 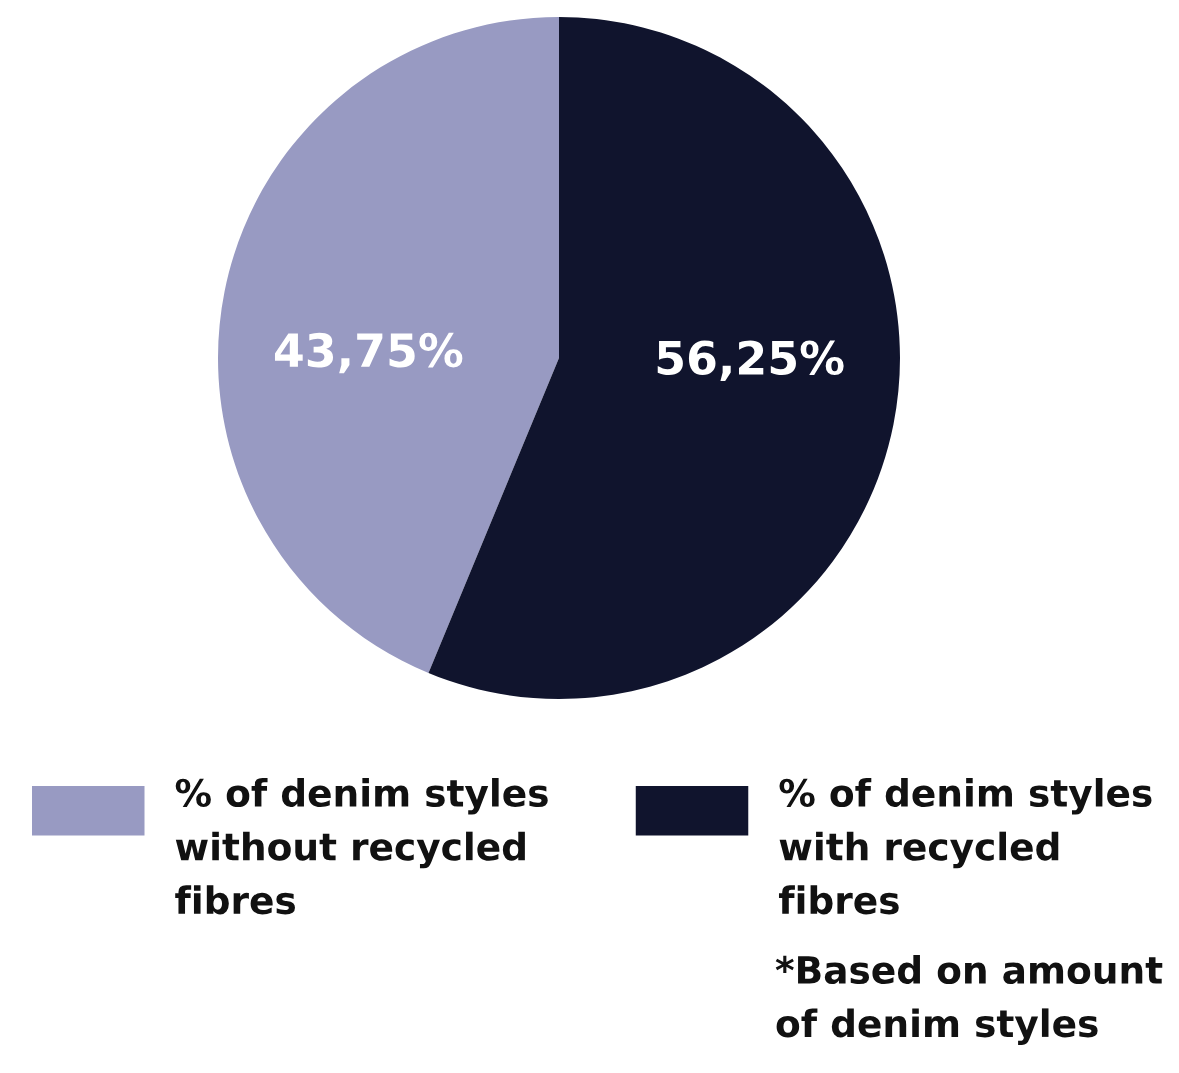 What do you see at coordinates (361, 846) in the screenshot?
I see `legend-label: % of denim styles without recycled fibres` at bounding box center [361, 846].